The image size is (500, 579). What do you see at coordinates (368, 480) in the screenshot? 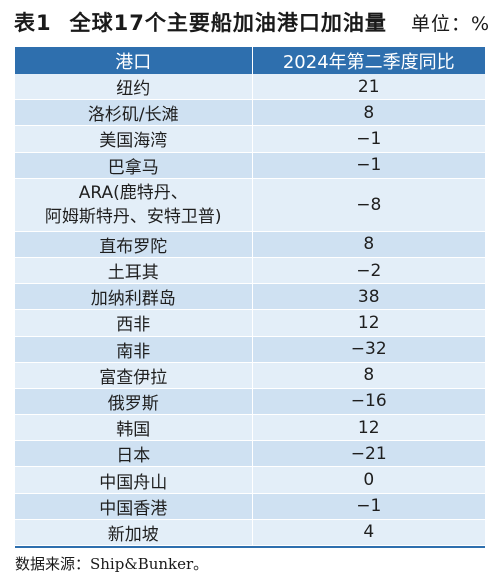
I see `yoy-value-cell: 0` at bounding box center [368, 480].